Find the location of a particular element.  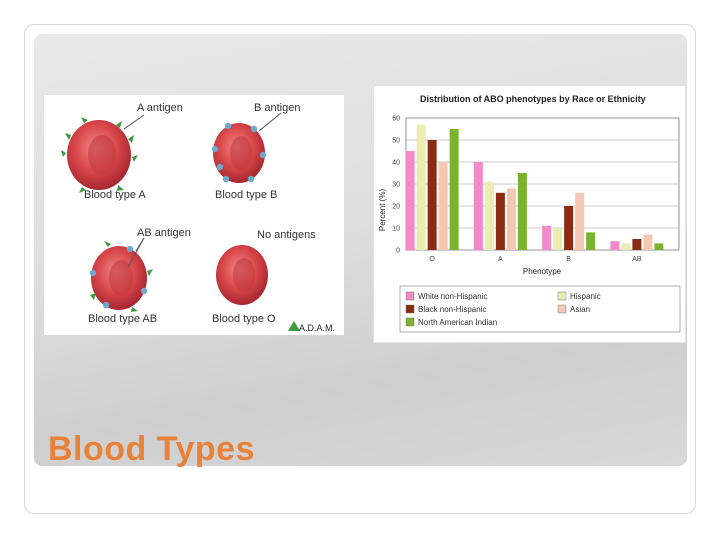

chart-y-axis-label: Percent (%) is located at coordinates (382, 210).